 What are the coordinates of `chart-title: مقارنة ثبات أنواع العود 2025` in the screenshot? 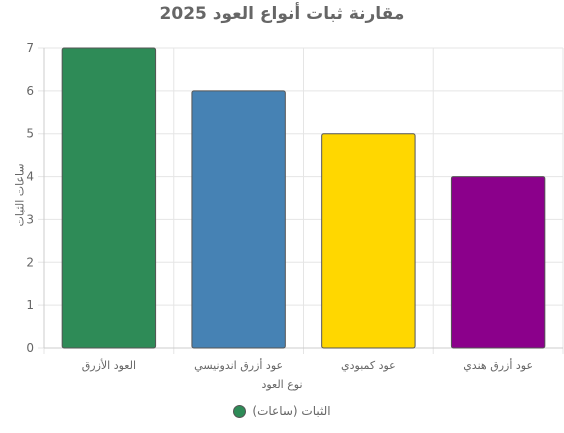 It's located at (282, 14).